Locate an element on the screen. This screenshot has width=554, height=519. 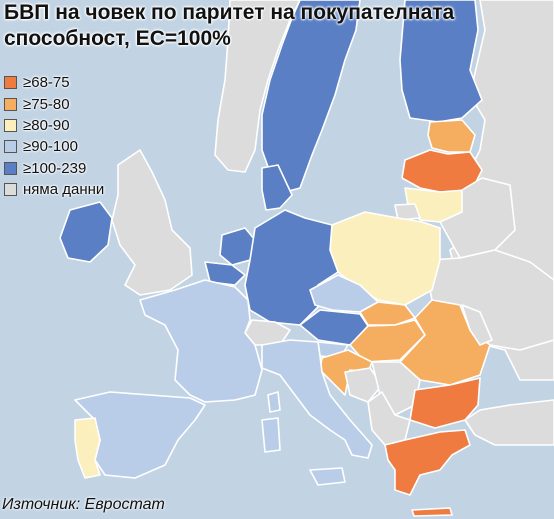
region-greece is located at coordinates (427, 462).